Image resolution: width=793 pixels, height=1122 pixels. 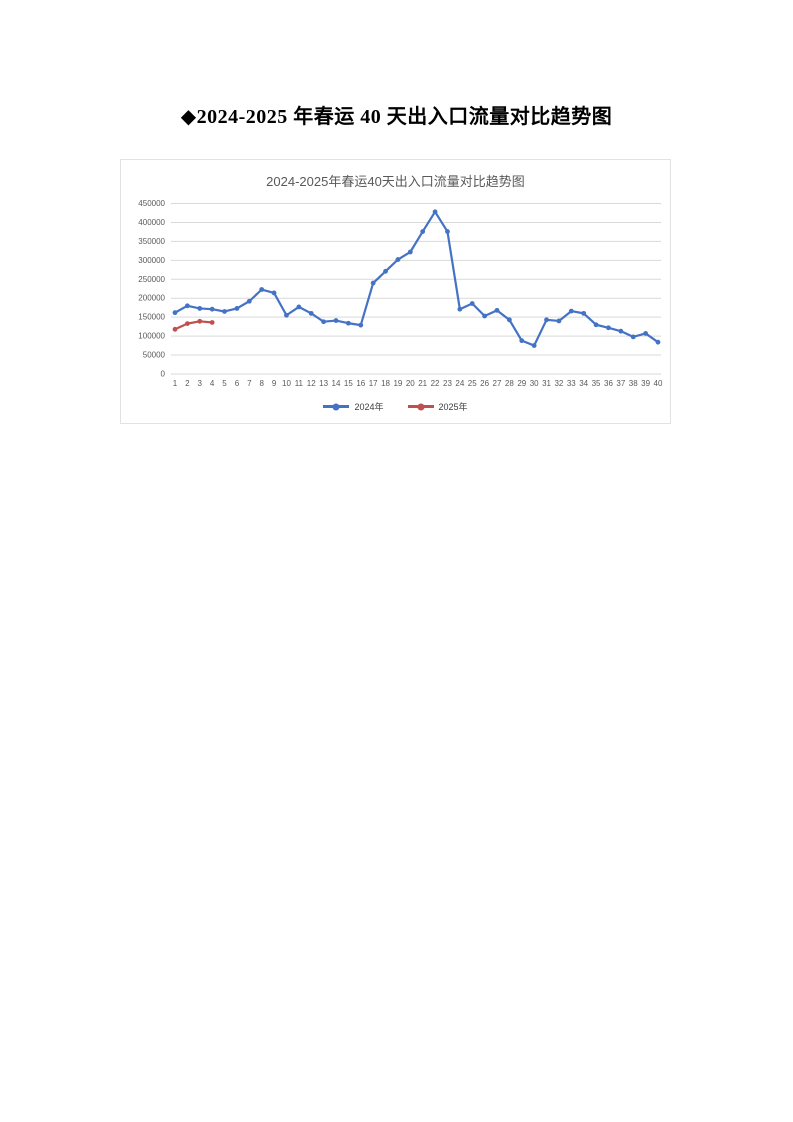 I want to click on svg-text: 27, so click(x=497, y=383).